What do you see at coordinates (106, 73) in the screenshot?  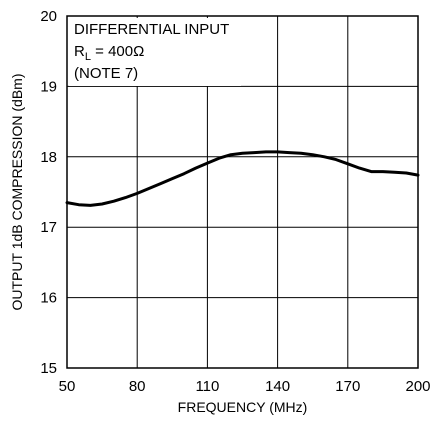 I see `annotation-line-3: (NOTE 7)` at bounding box center [106, 73].